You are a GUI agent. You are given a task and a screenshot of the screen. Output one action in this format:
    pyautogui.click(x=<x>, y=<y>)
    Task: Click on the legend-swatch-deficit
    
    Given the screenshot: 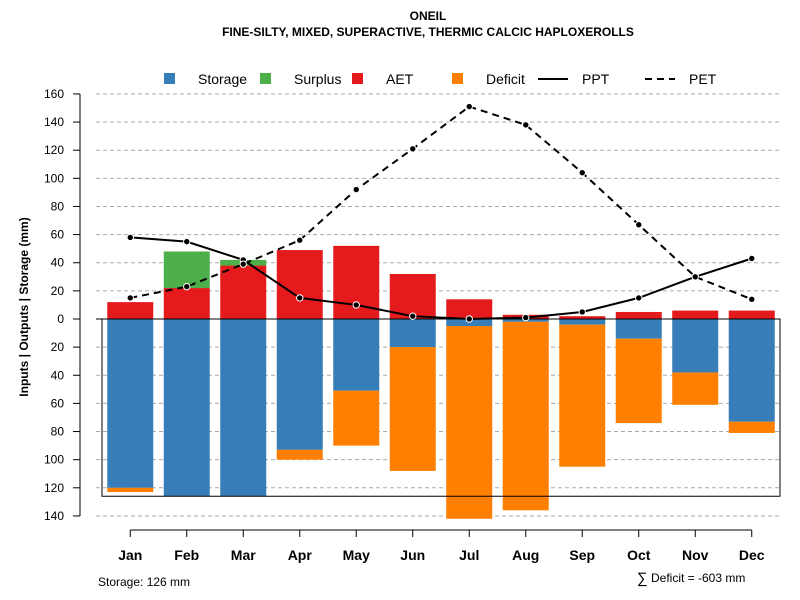 What is the action you would take?
    pyautogui.click(x=457, y=78)
    